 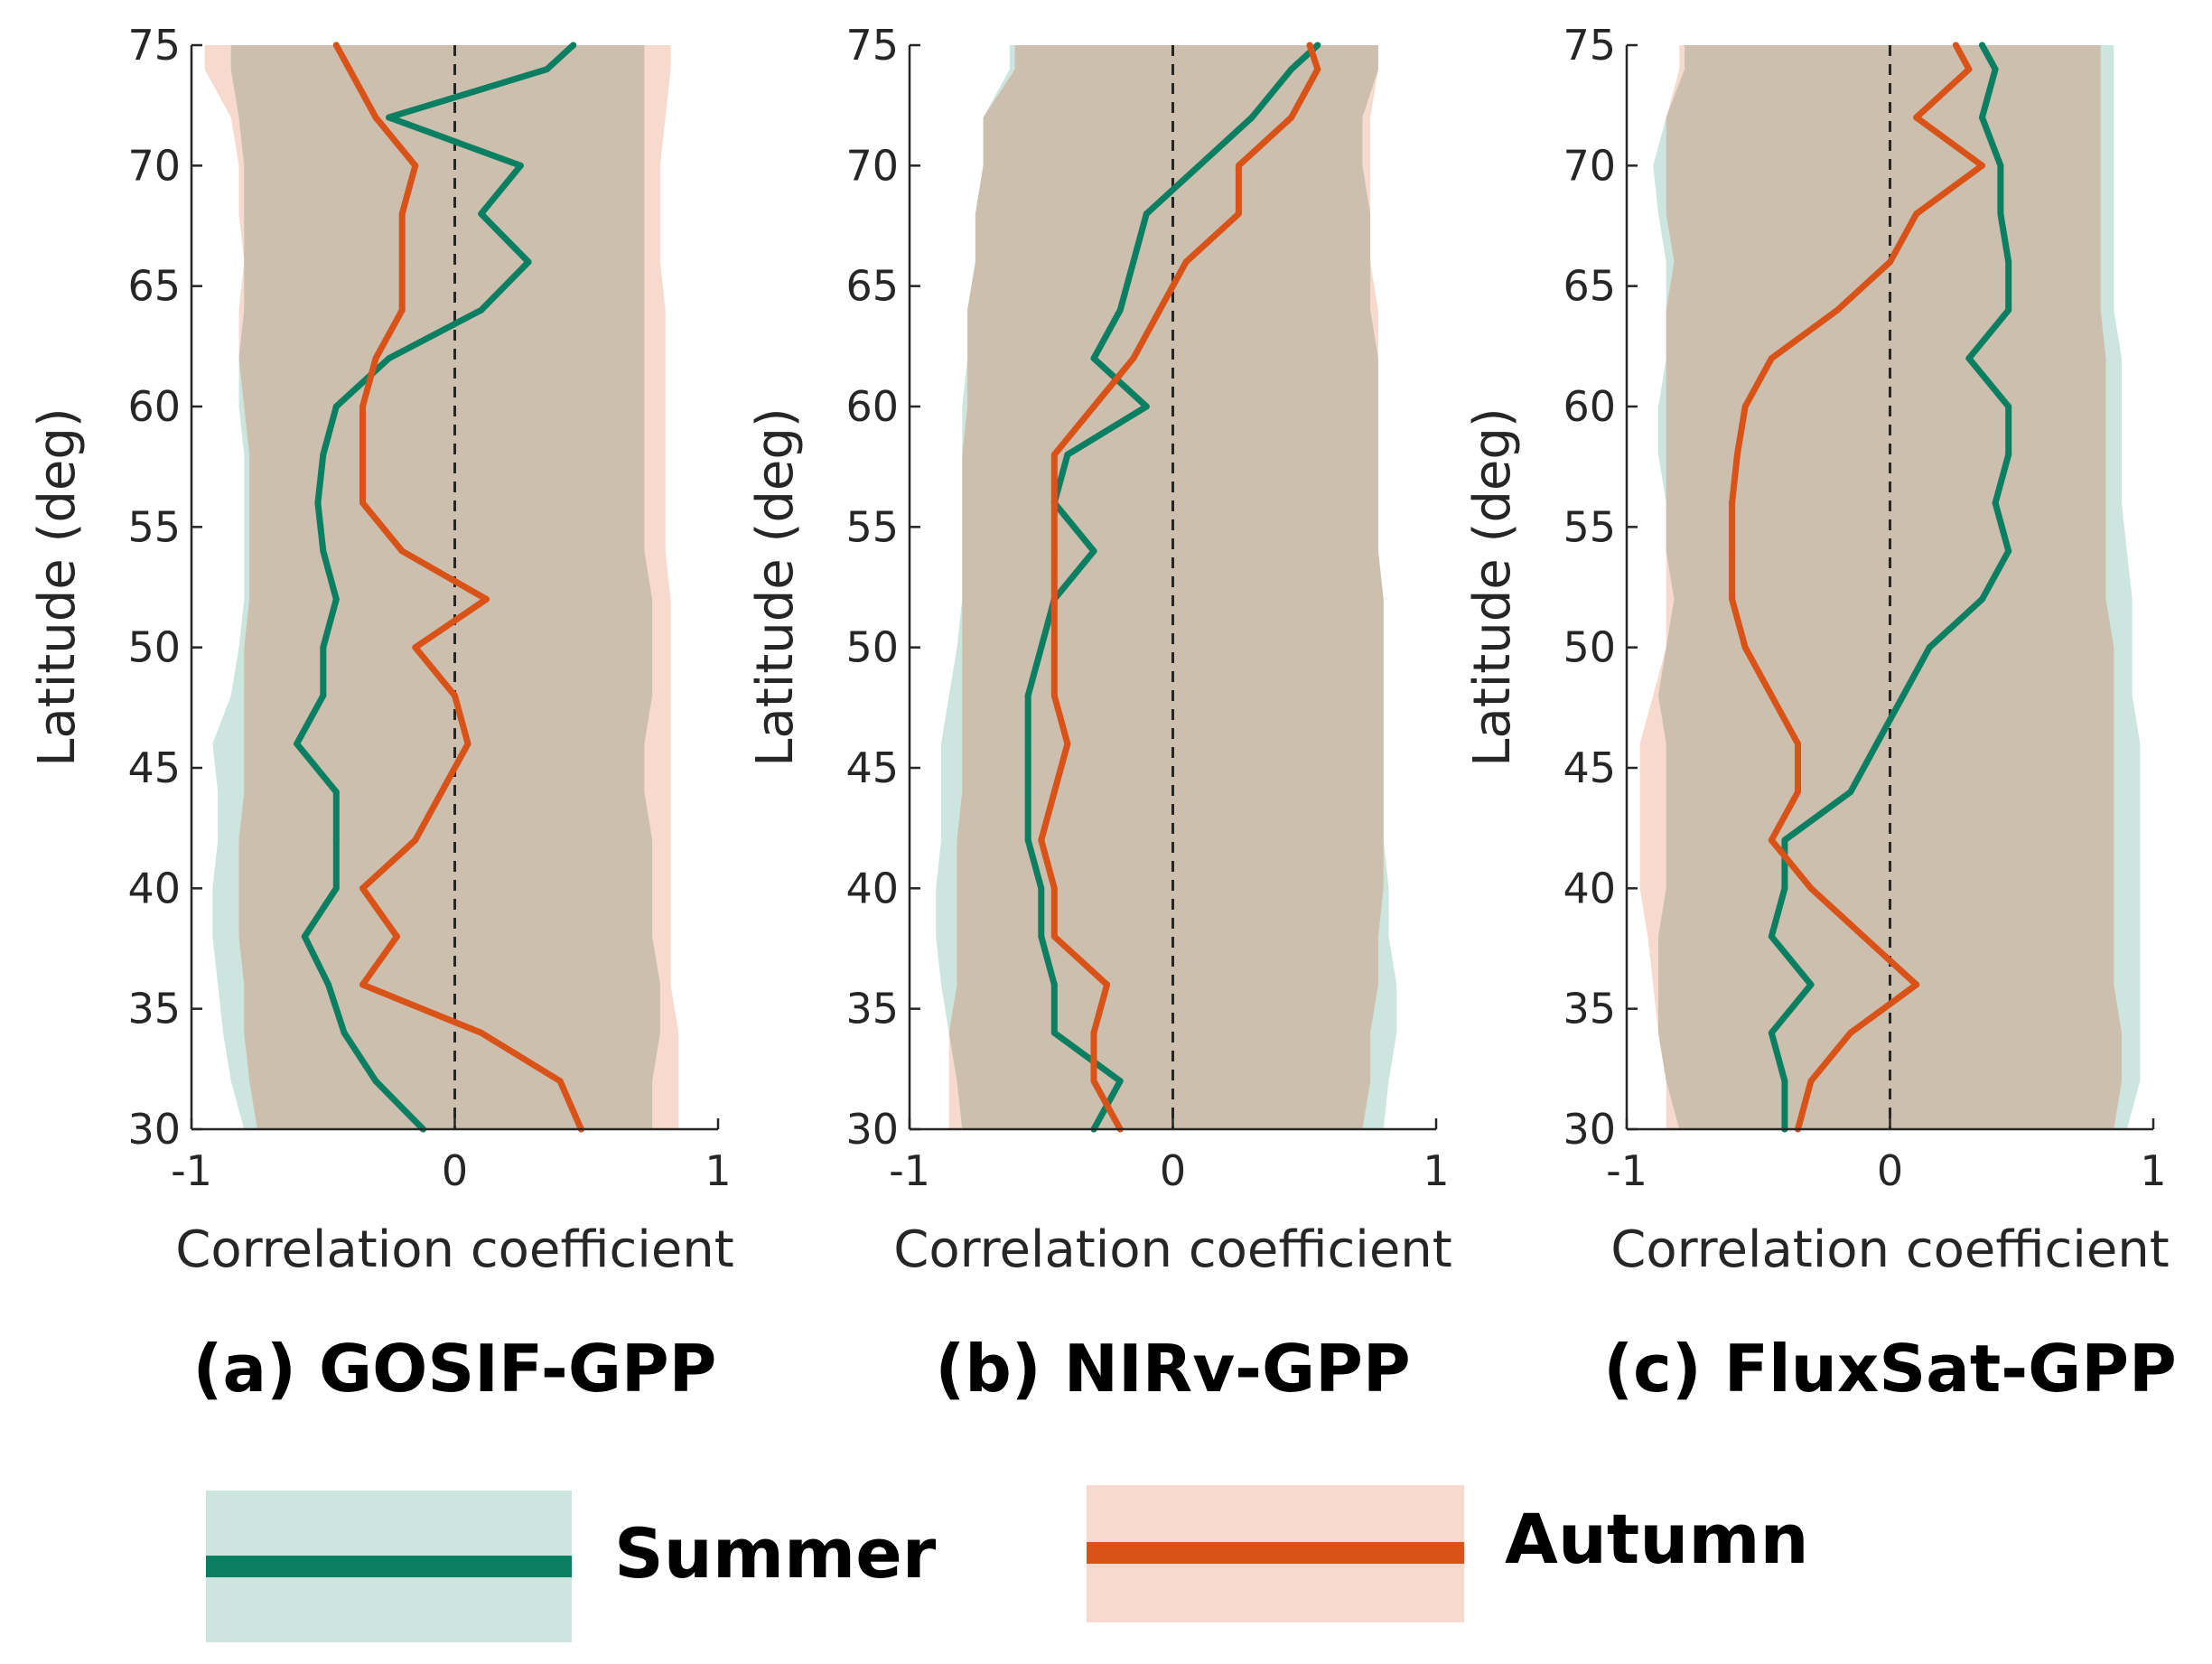 What do you see at coordinates (1657, 1539) in the screenshot?
I see `legend-autumn-label: Autumn` at bounding box center [1657, 1539].